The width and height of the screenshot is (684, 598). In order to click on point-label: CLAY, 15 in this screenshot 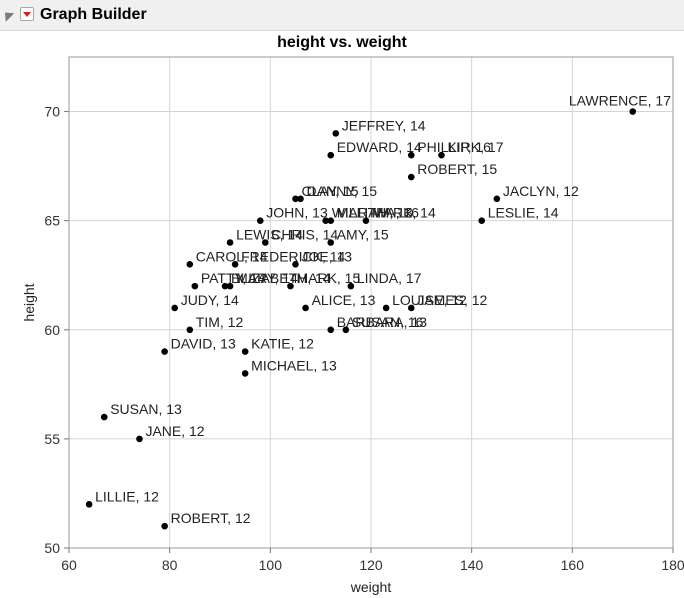, I will do `click(330, 191)`.